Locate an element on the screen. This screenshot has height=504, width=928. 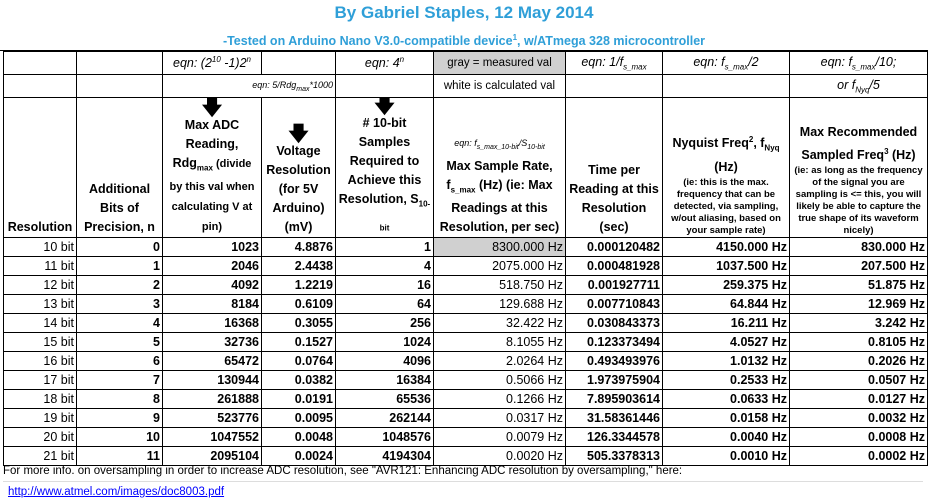
nyquist-cell: 0.0158 Hz is located at coordinates (726, 418).